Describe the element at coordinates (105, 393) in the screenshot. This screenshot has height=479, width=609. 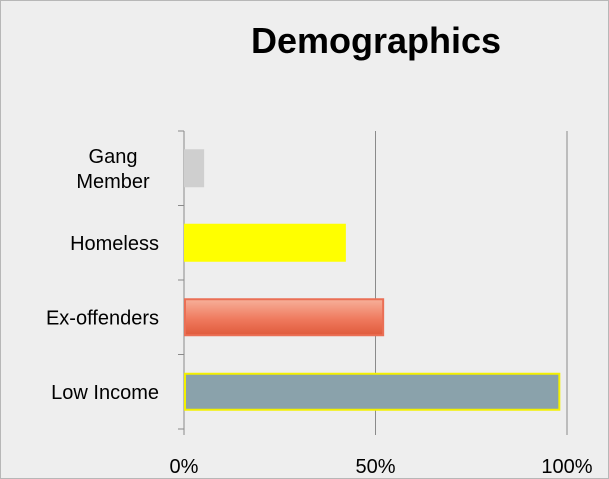
I see `category-label: Low Income` at that location.